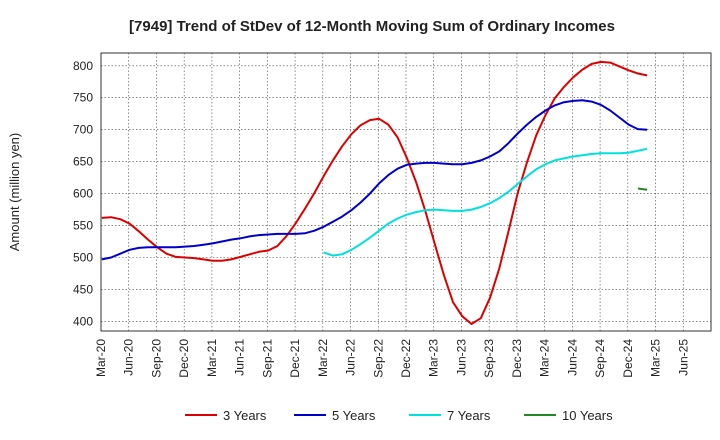 The width and height of the screenshot is (720, 440). Describe the element at coordinates (14, 192) in the screenshot. I see `y-axis-label: Amount (million yen)` at that location.